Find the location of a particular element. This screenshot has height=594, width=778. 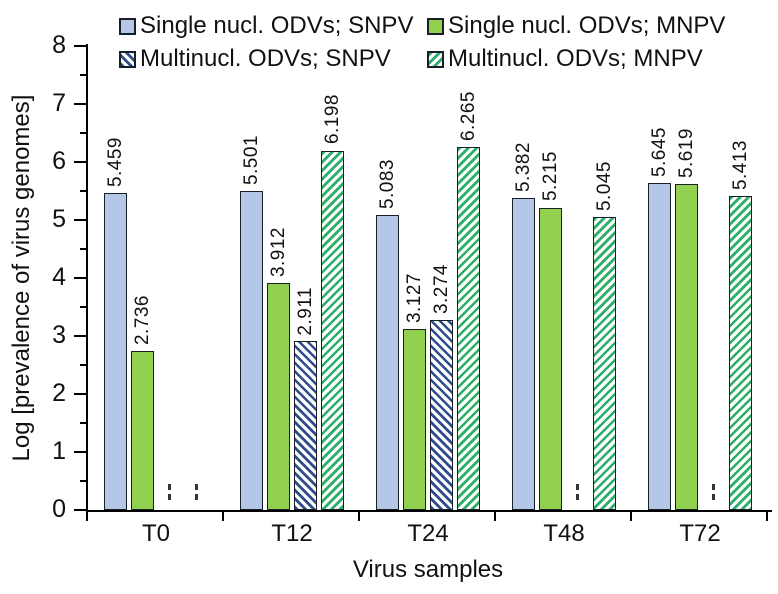

bar-group: 5.645 5.619 5.413 T72 is located at coordinates (700, 296).